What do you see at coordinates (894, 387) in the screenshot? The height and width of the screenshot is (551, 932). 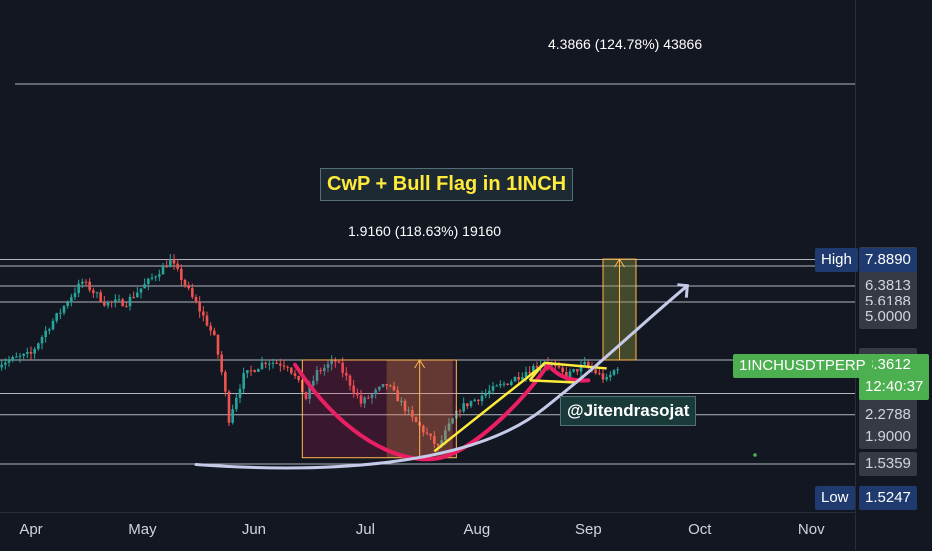 I see `bar-countdown: 12:40:37` at bounding box center [894, 387].